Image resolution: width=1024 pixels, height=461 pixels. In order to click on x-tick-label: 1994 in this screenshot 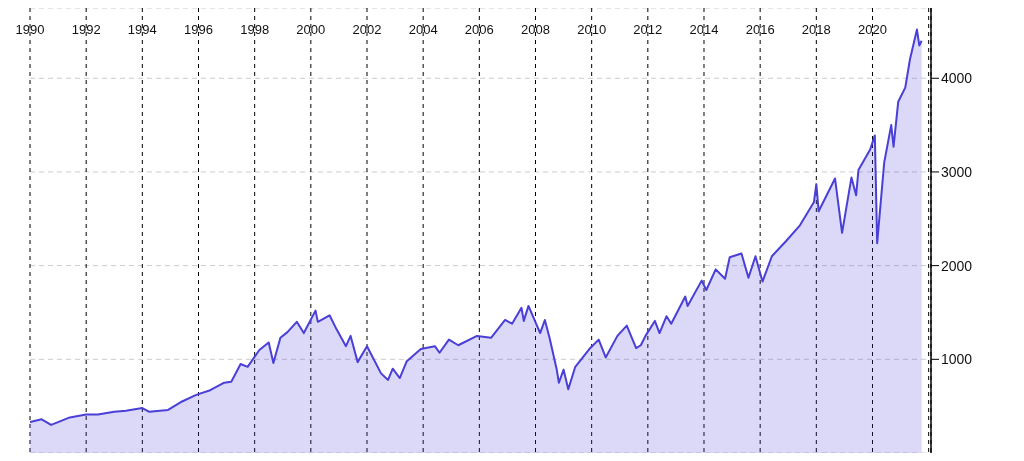, I will do `click(142, 29)`.